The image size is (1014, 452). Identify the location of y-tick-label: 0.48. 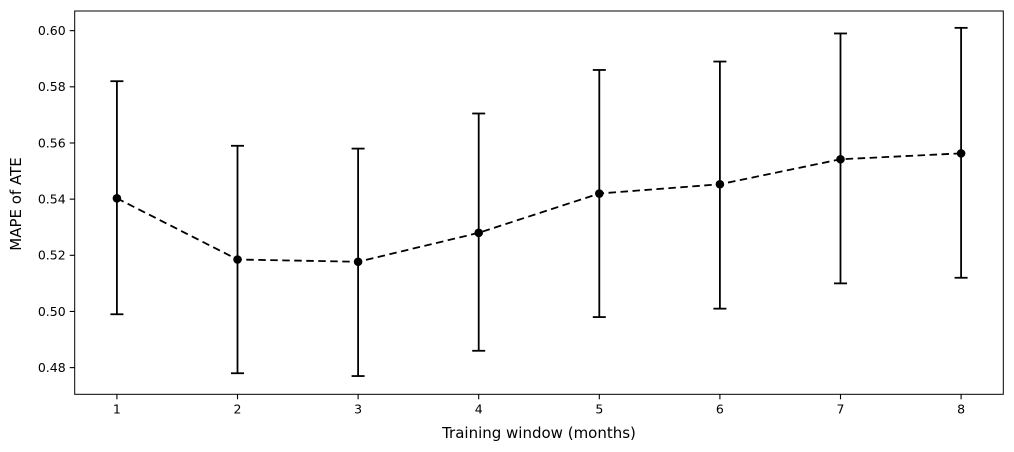
(52, 367).